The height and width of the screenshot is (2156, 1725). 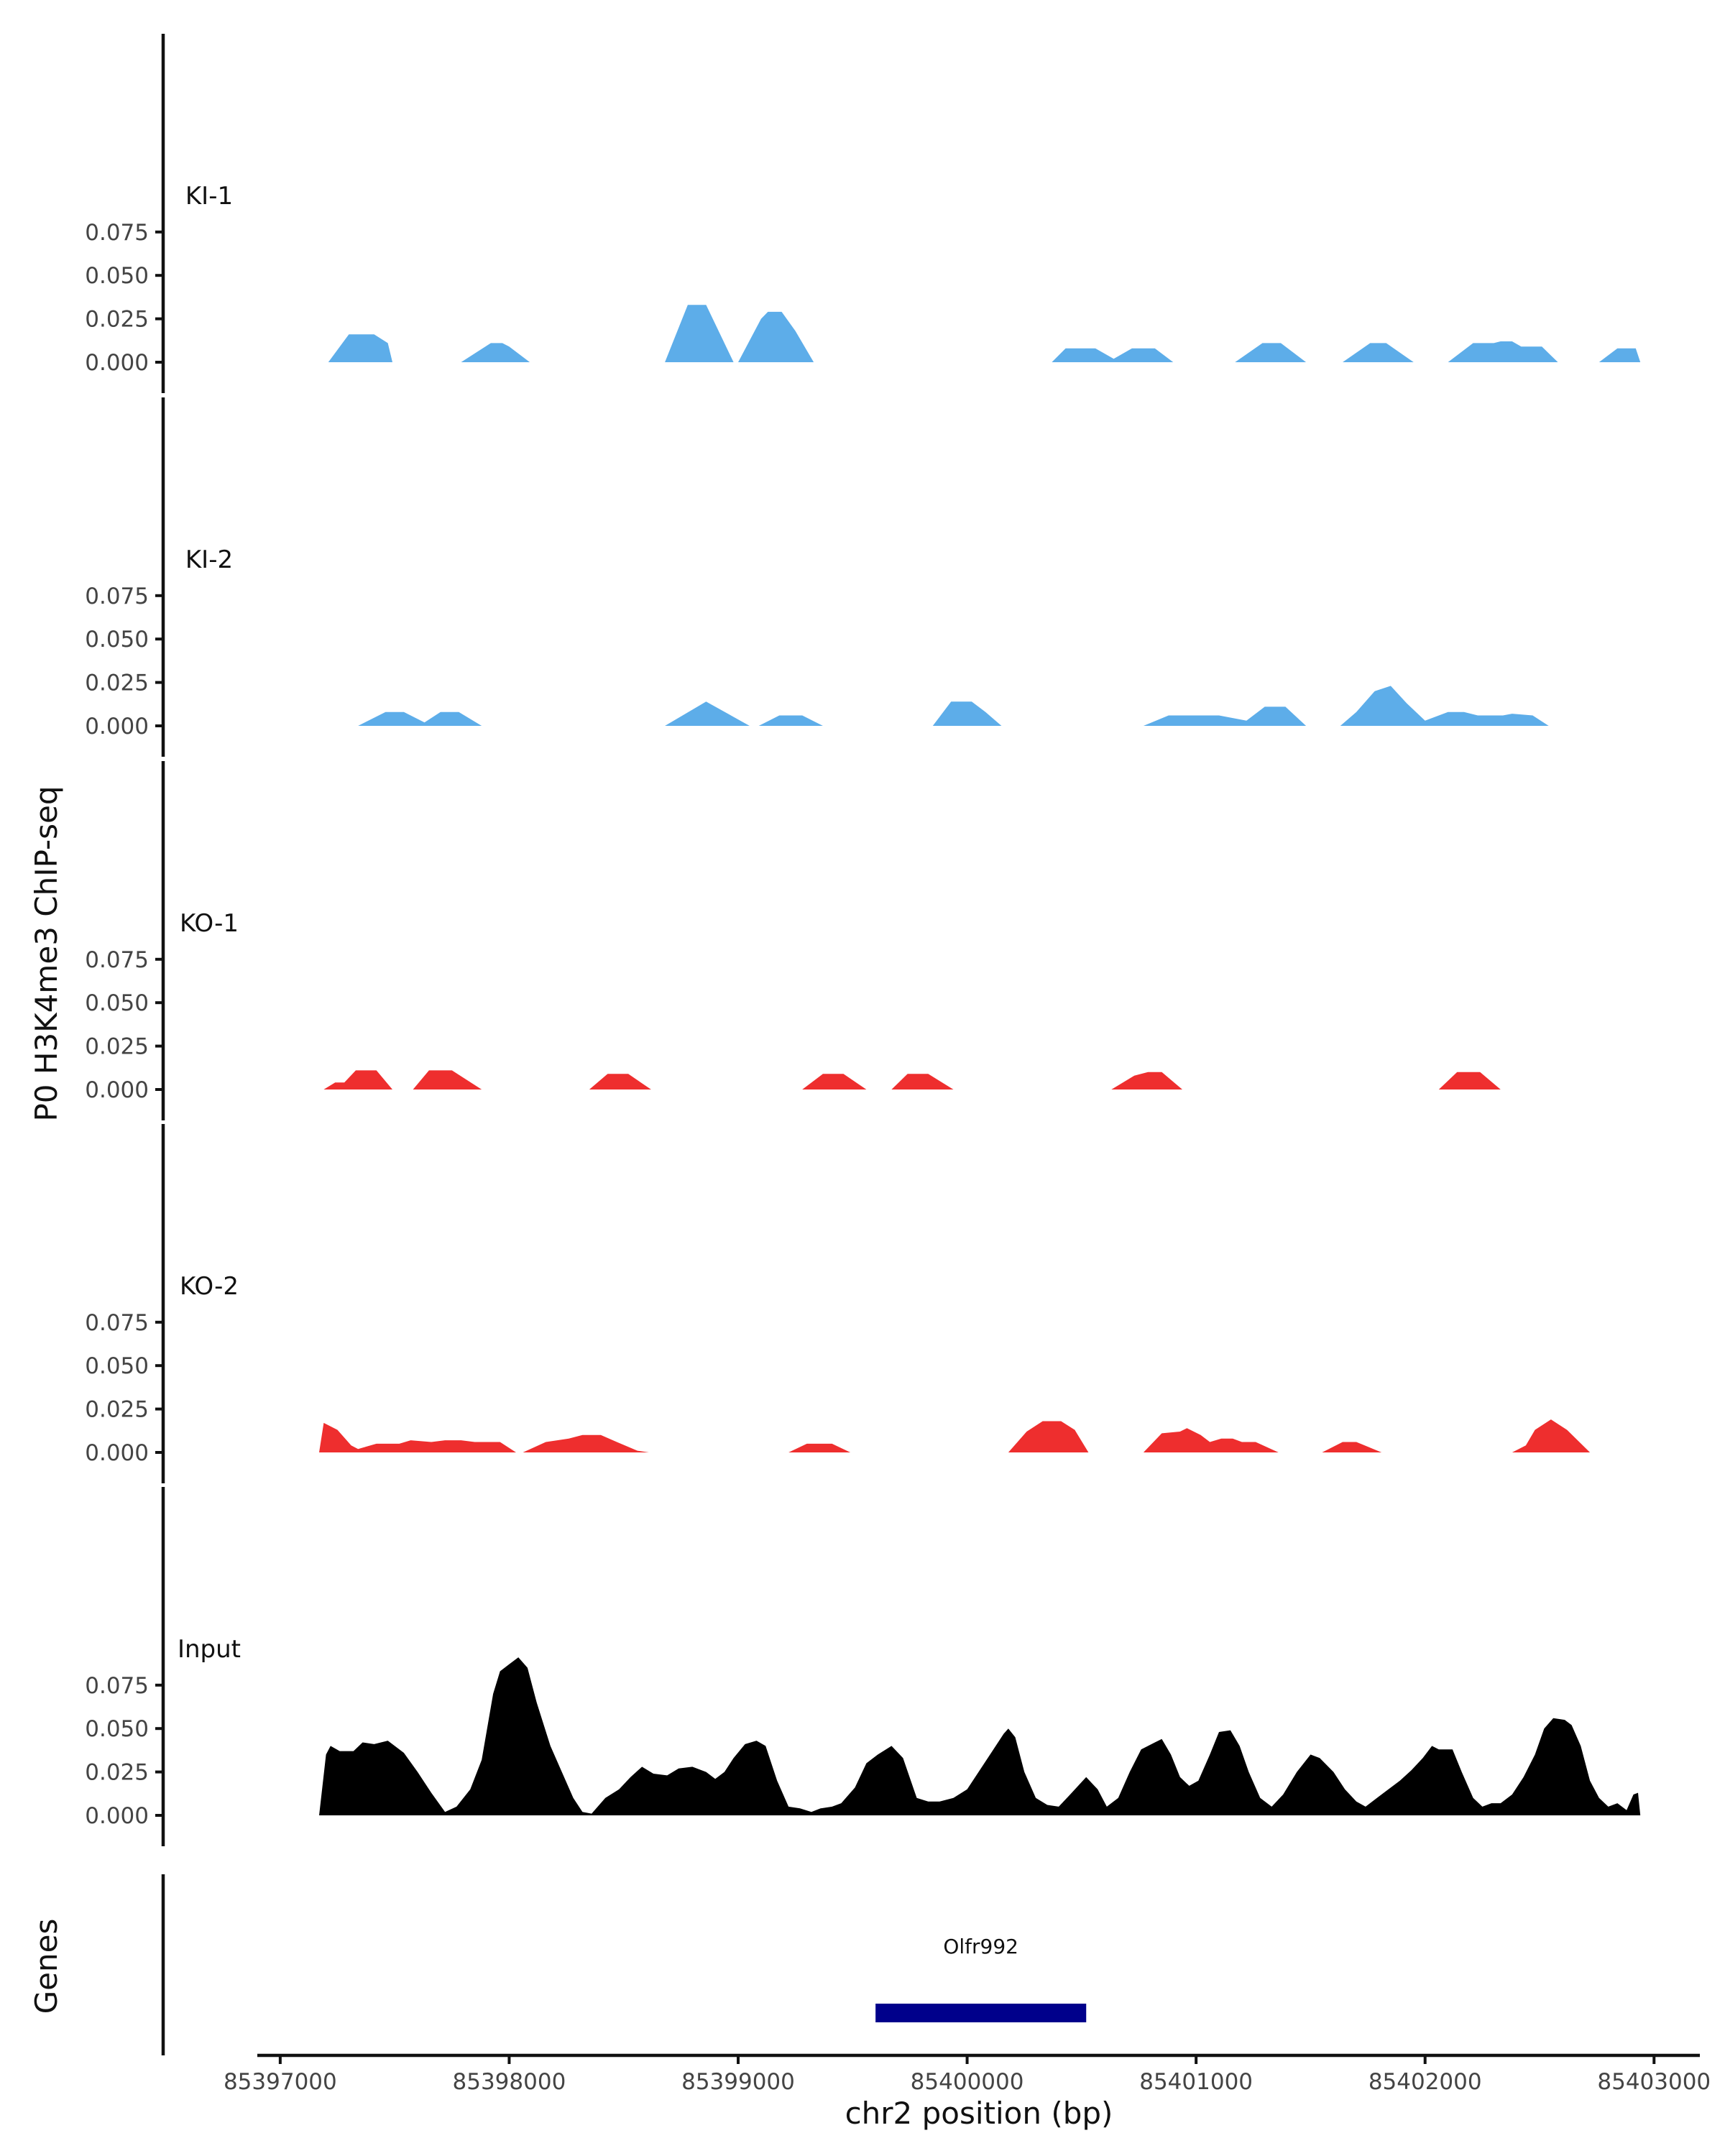 I want to click on x-tick-label: 85401000, so click(x=1196, y=2082).